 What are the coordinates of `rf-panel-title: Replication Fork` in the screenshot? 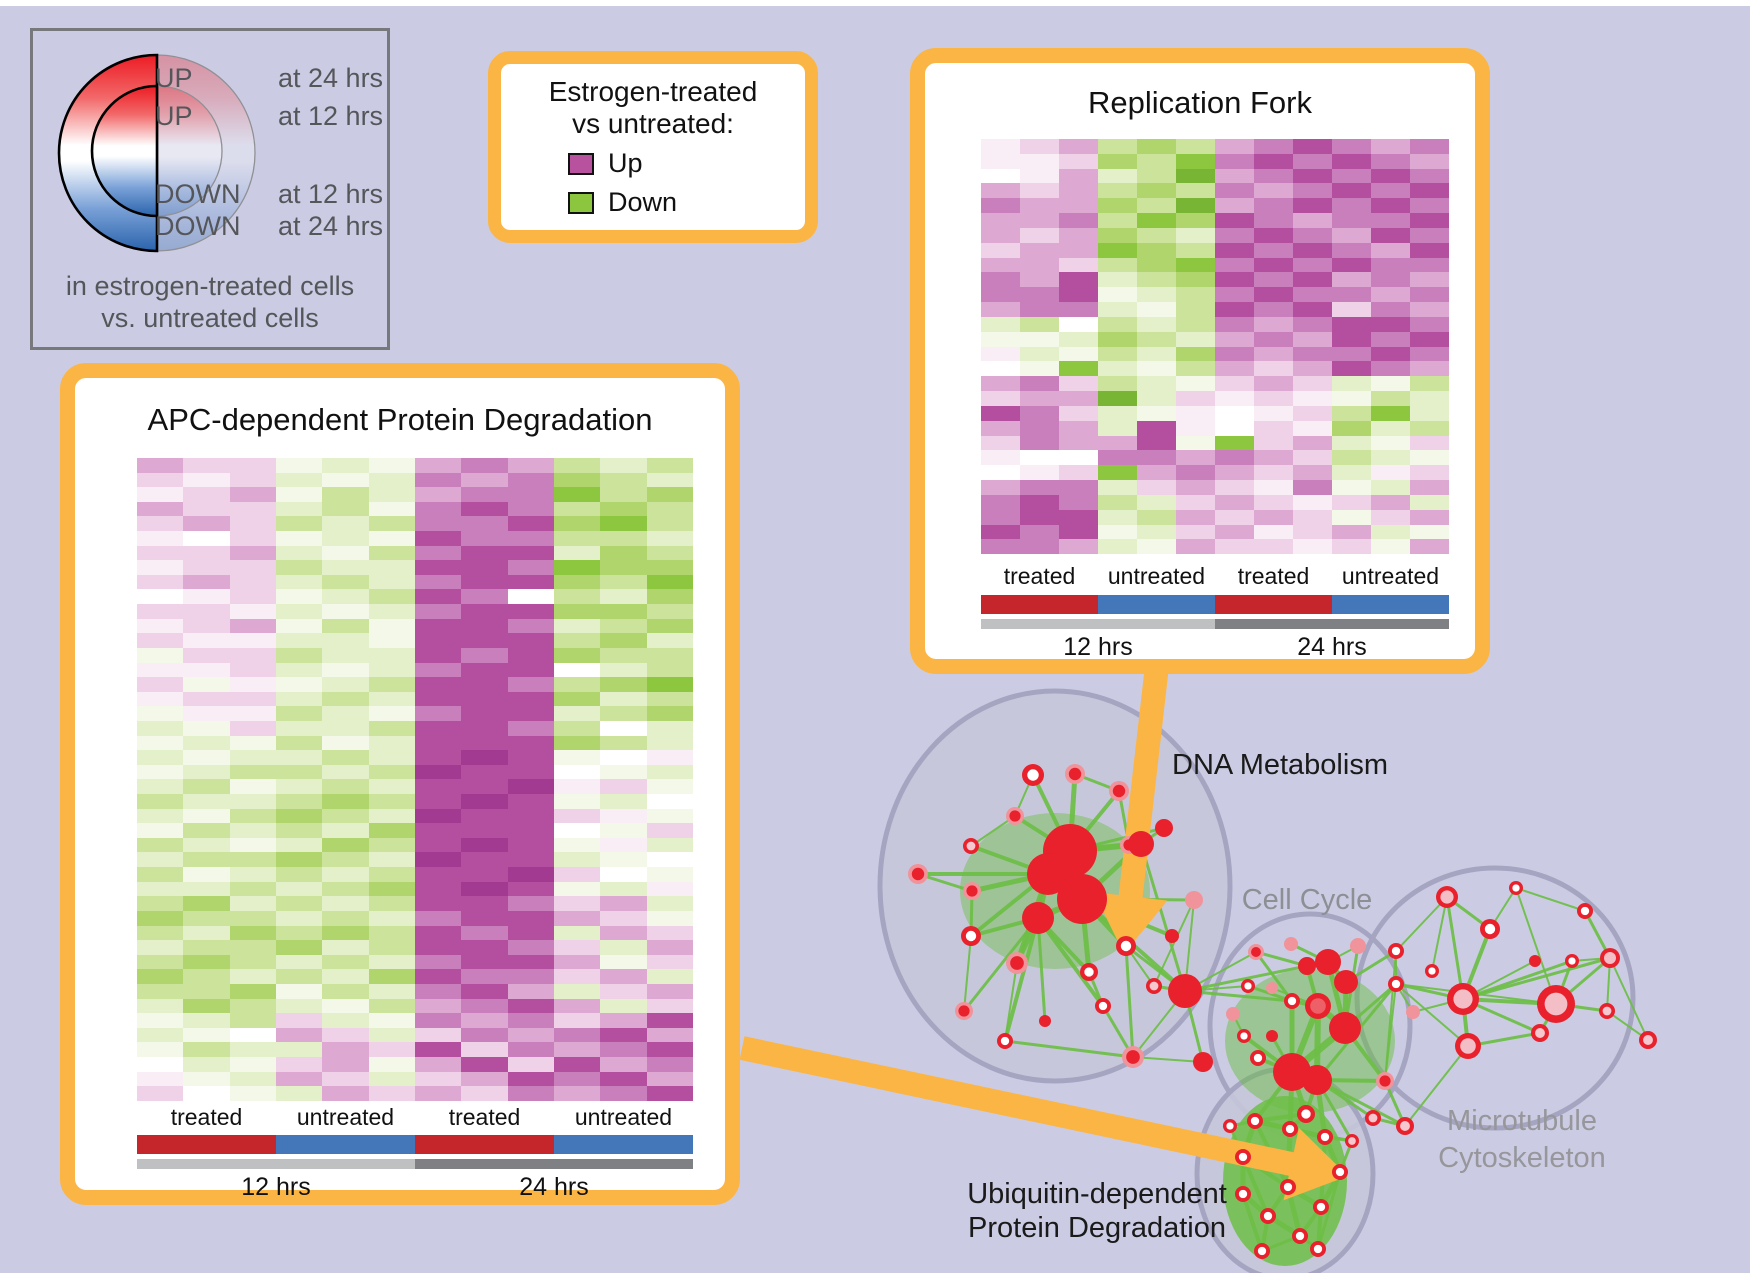 It's located at (1200, 102).